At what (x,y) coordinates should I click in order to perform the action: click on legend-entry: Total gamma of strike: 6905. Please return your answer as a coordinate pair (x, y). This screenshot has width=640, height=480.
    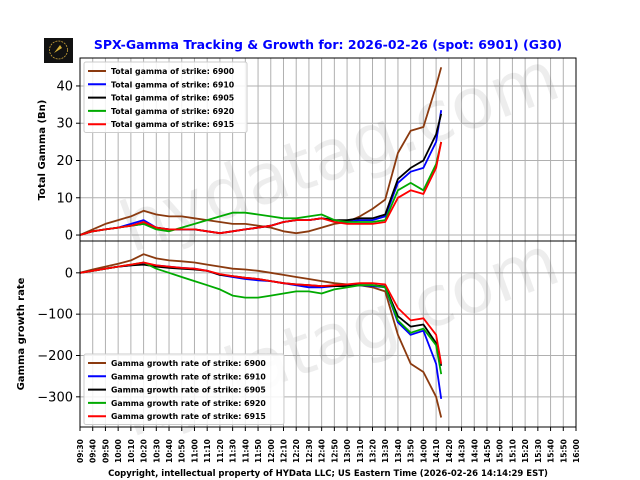
    Looking at the image, I should click on (172, 98).